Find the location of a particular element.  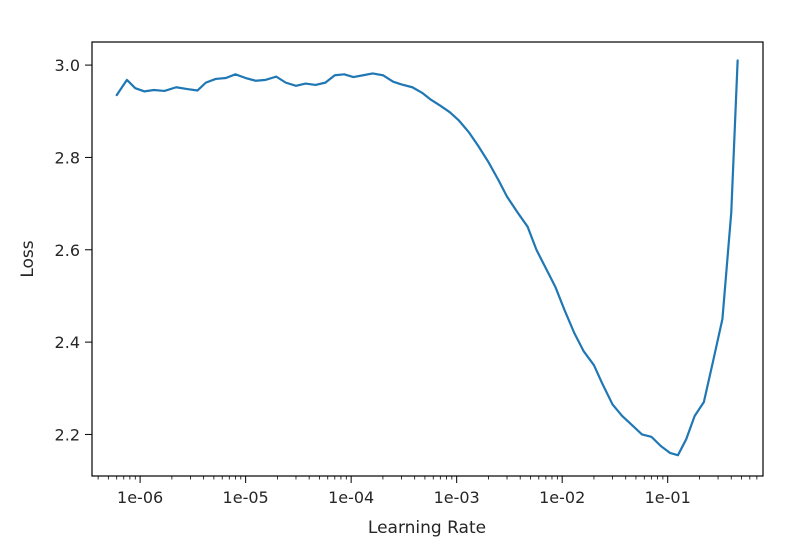

y-axis-title: Loss is located at coordinates (28, 258).